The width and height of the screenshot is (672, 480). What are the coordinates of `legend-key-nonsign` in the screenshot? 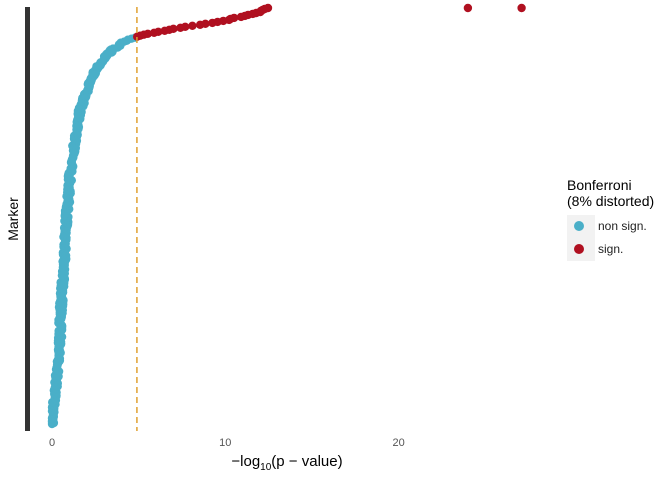 It's located at (579, 226).